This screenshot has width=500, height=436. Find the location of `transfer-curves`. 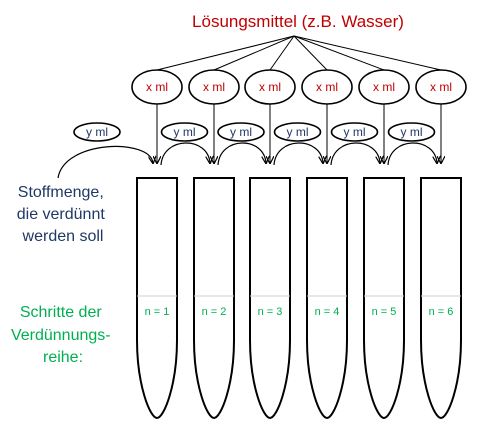

transfer-curves is located at coordinates (247, 160).